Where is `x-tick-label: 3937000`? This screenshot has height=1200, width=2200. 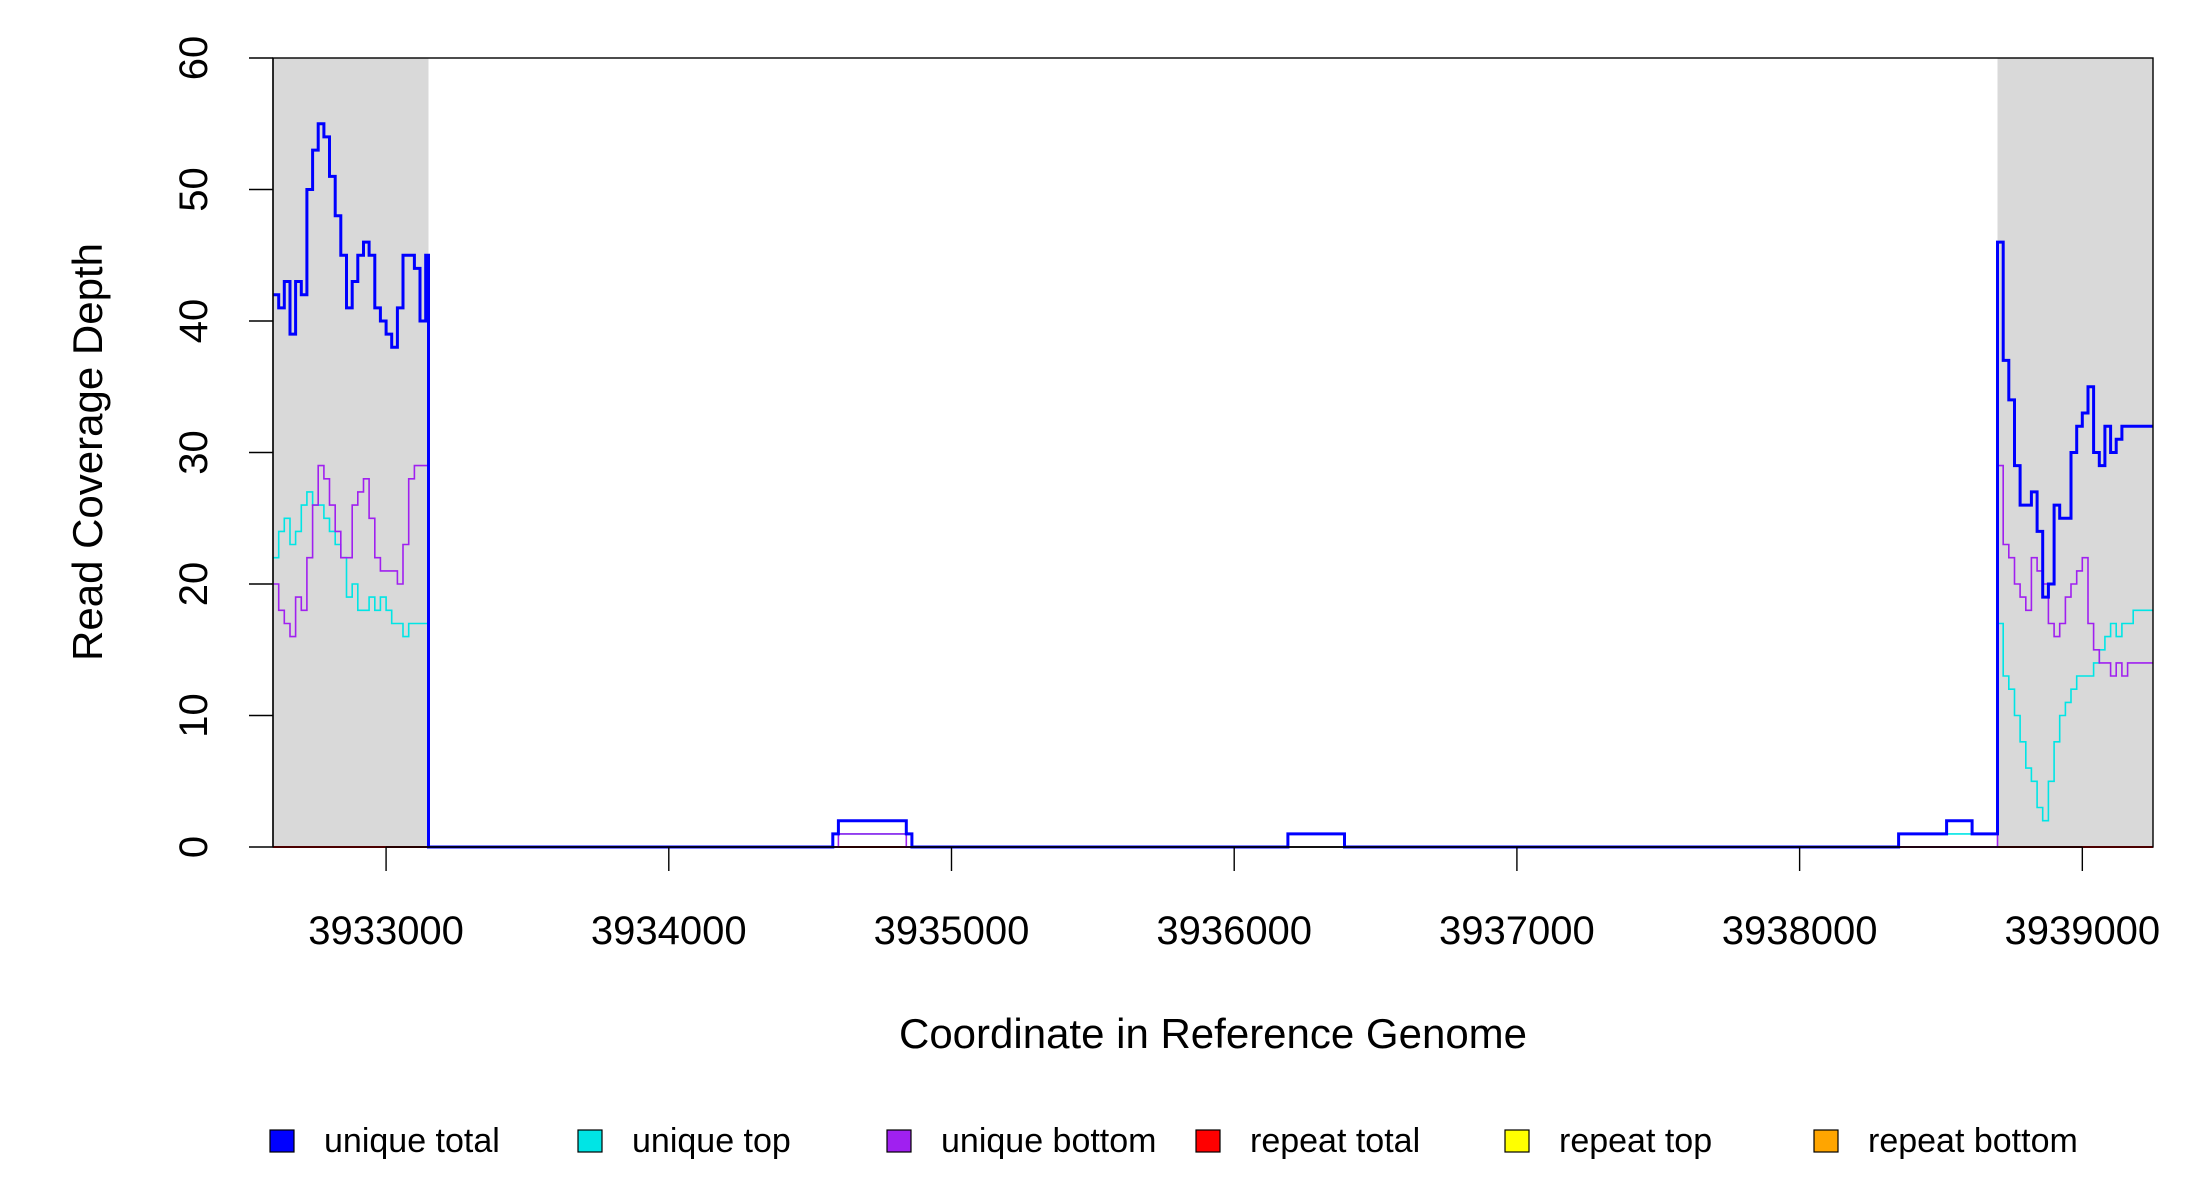
x-tick-label: 3937000 is located at coordinates (1517, 931).